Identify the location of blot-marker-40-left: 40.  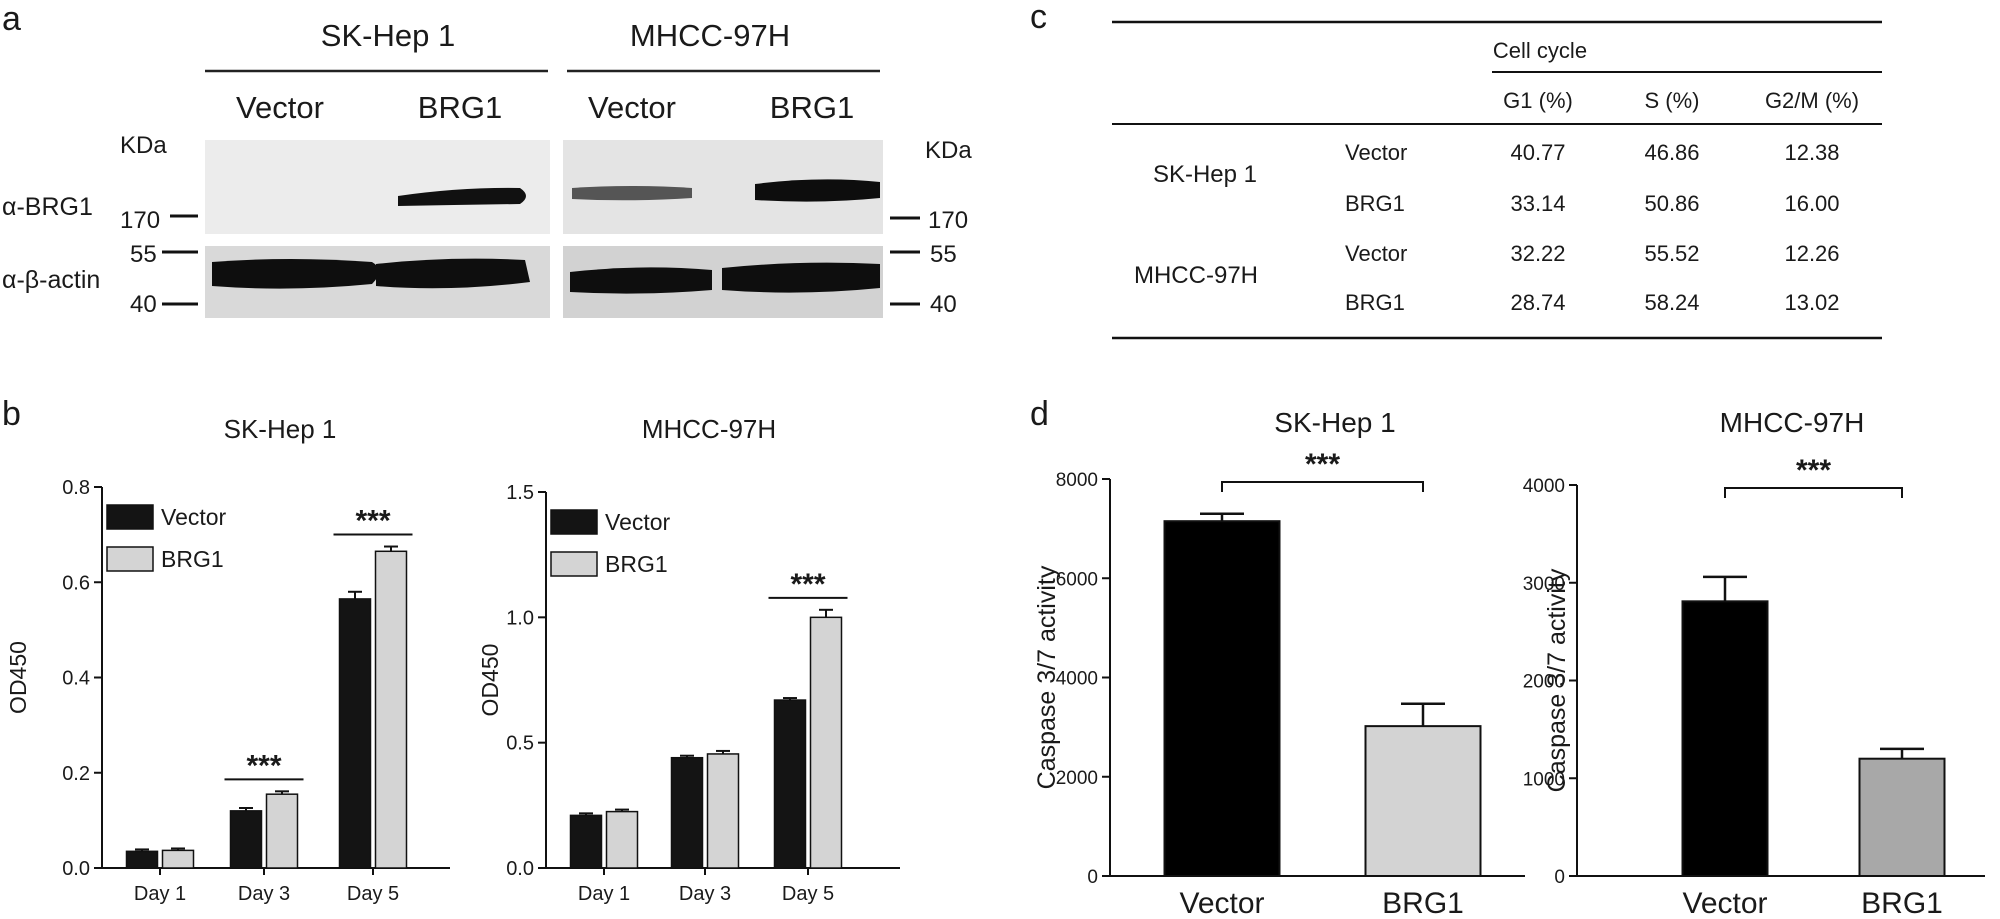
(143, 304).